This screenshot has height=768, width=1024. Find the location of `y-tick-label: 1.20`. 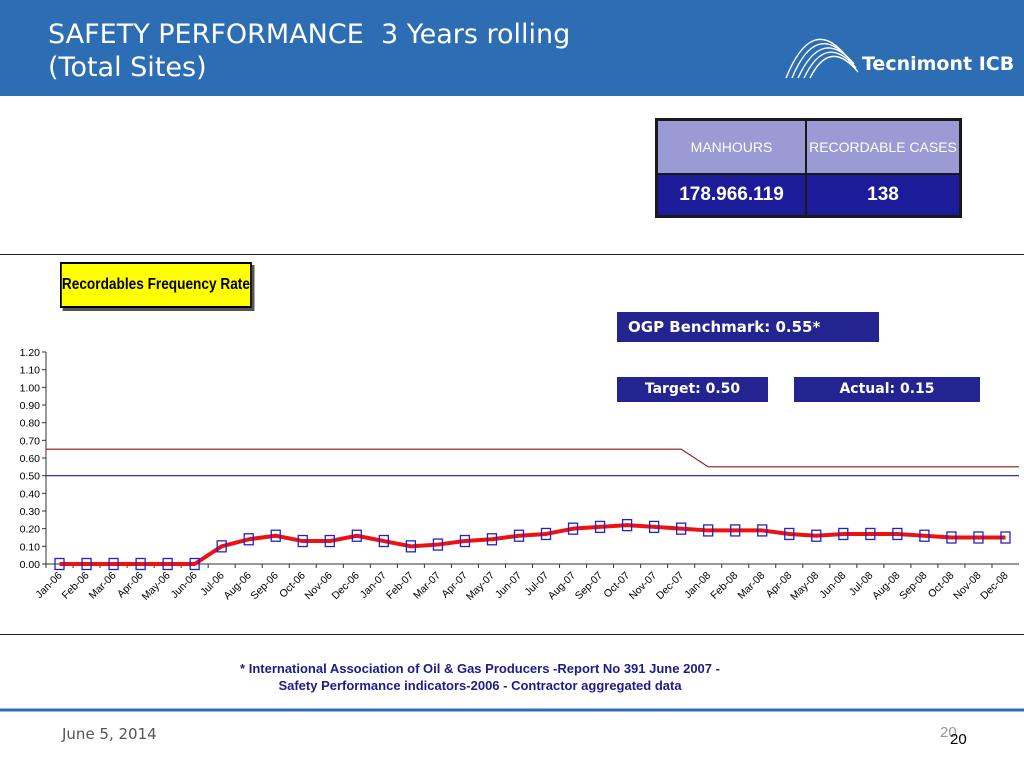

y-tick-label: 1.20 is located at coordinates (30, 353).